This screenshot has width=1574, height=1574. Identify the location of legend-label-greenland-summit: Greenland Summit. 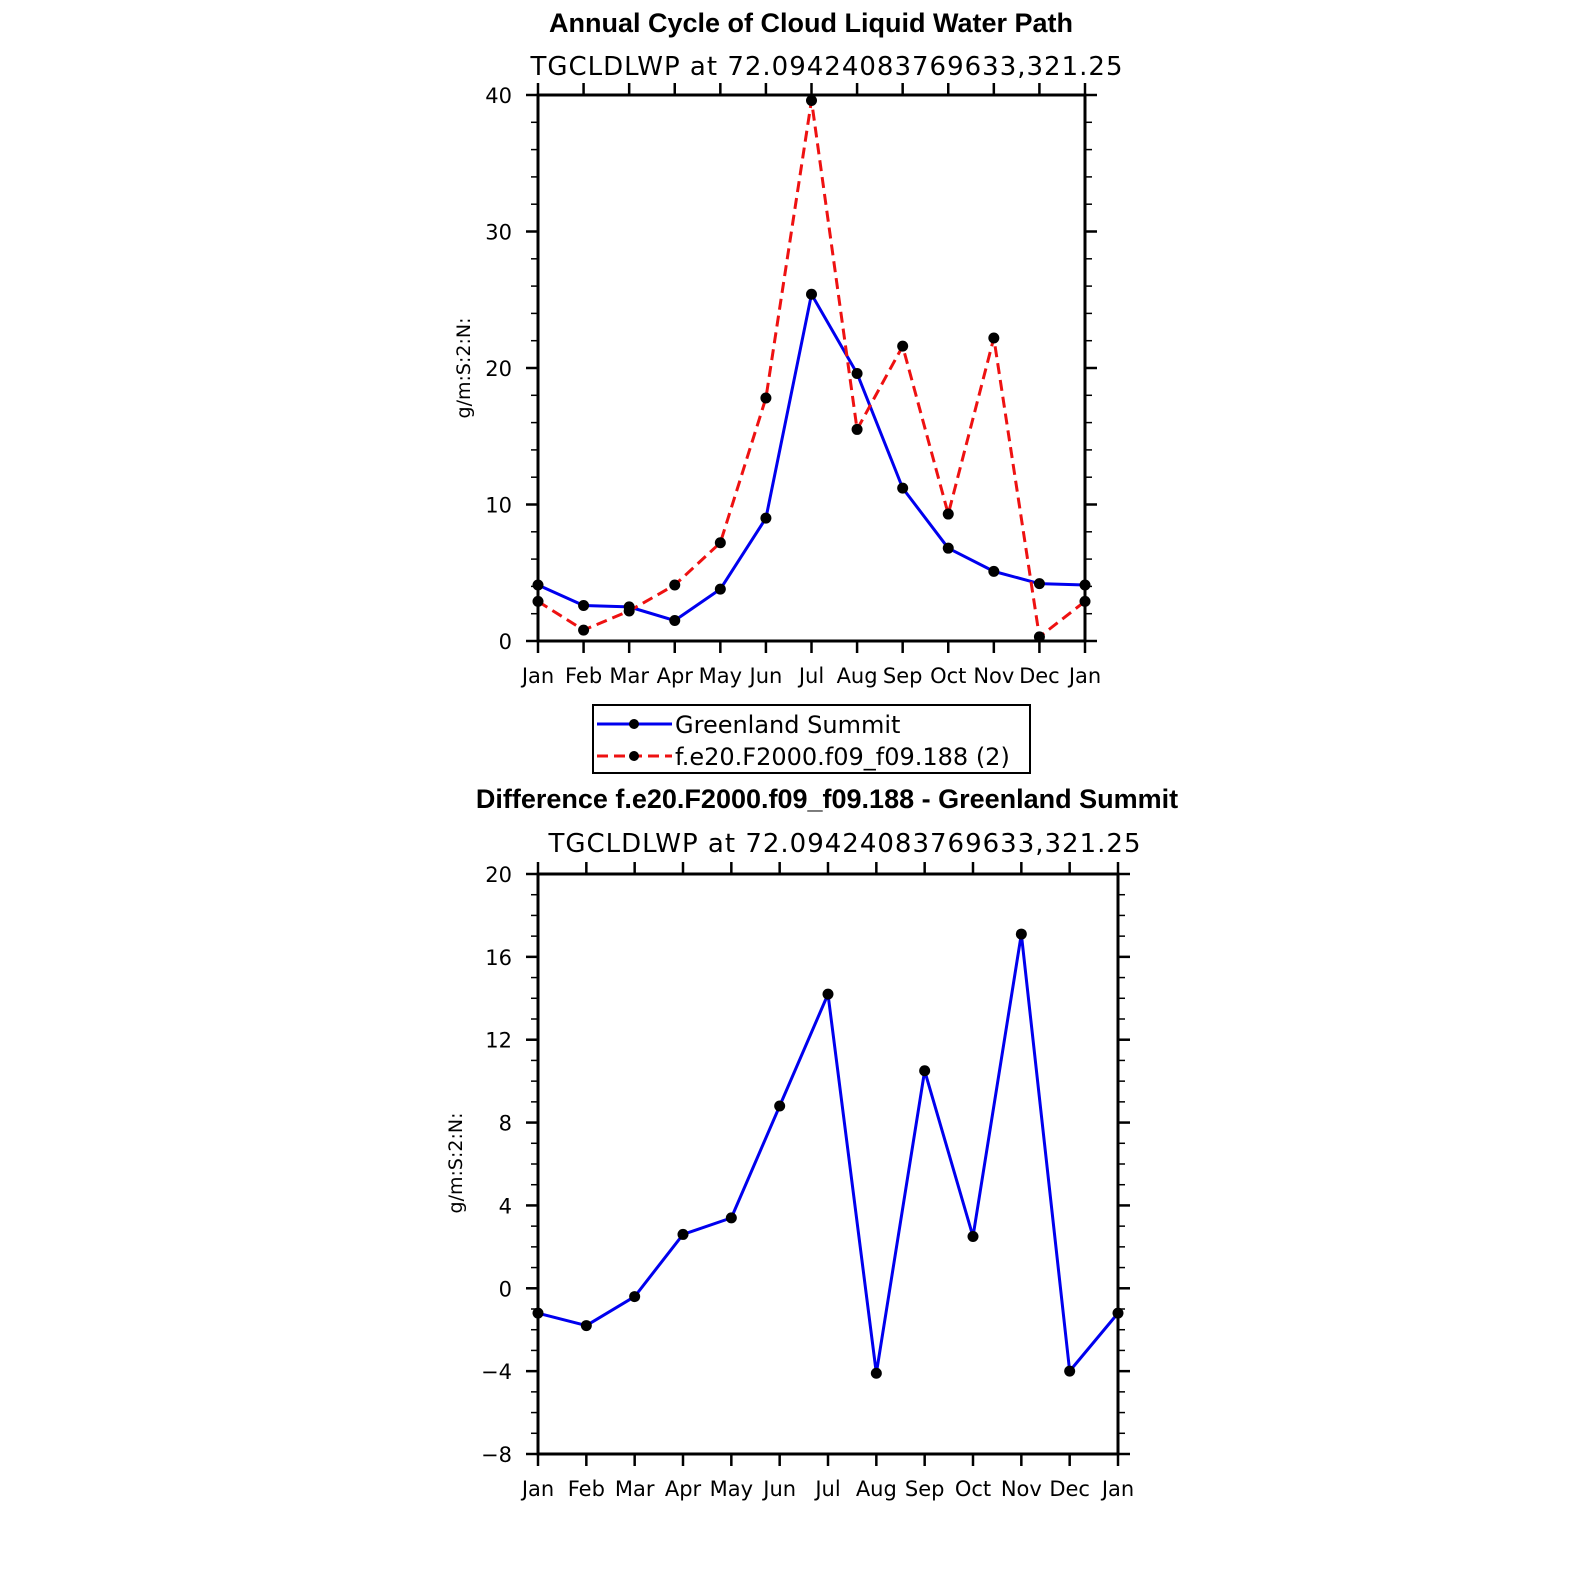
(787, 725).